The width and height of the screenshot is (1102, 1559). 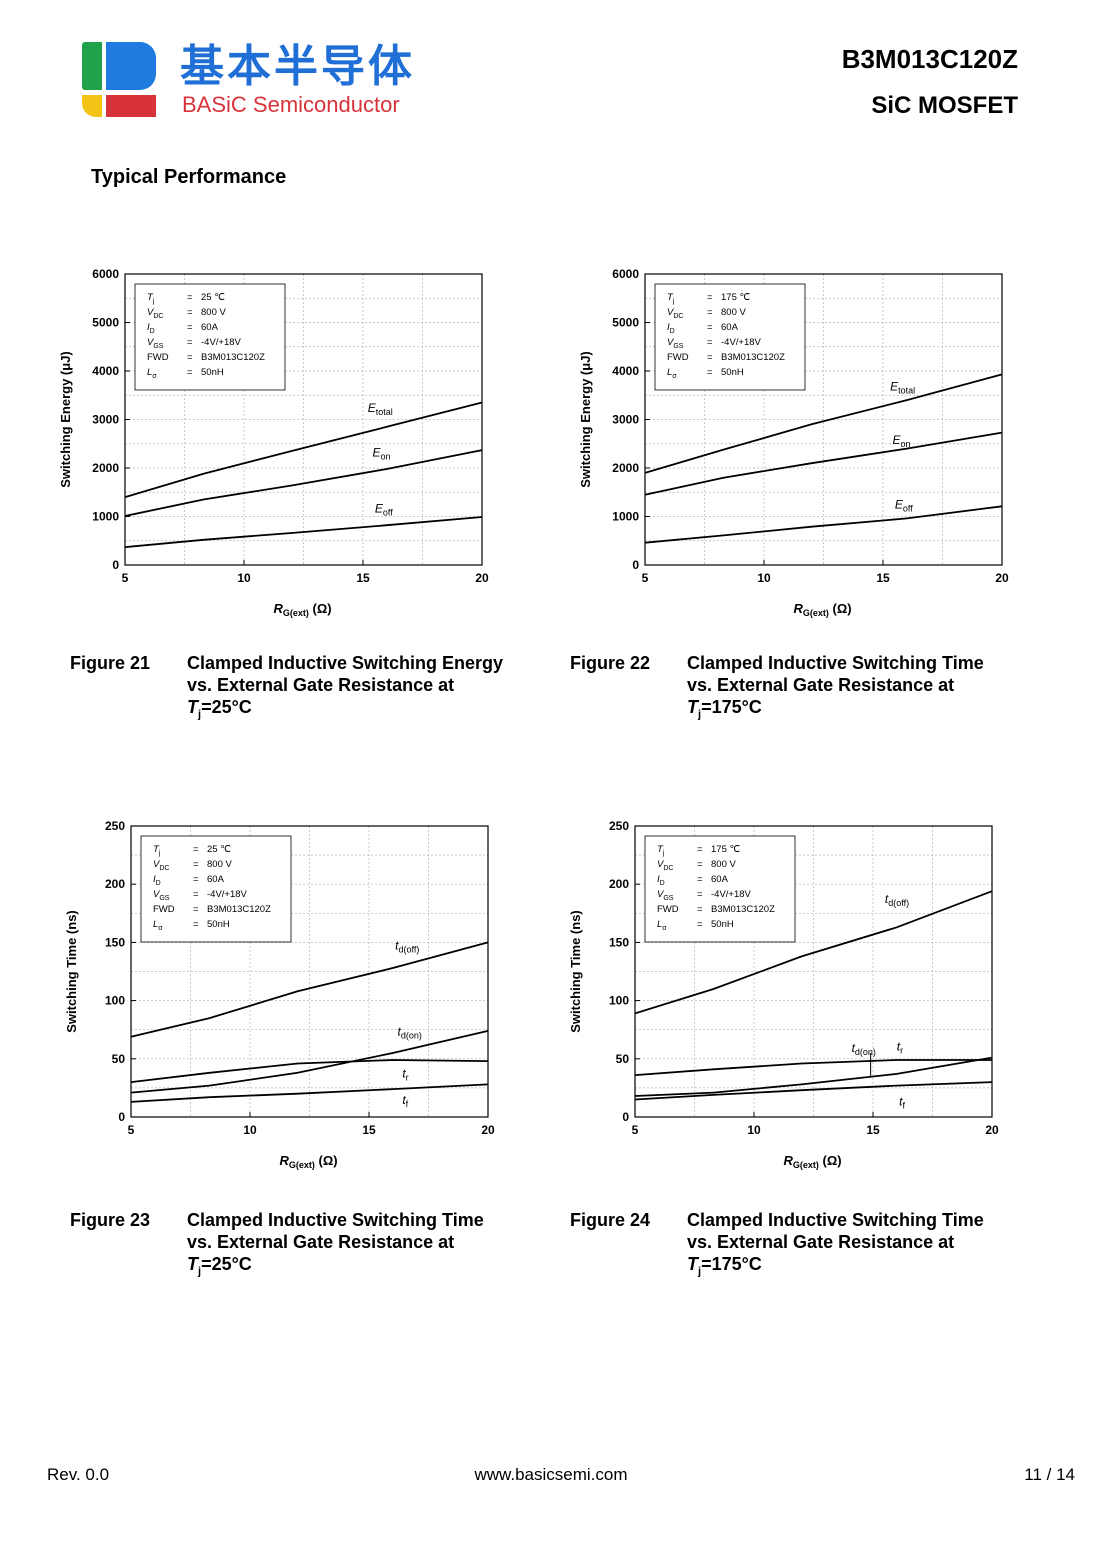 What do you see at coordinates (303, 532) in the screenshot?
I see `series-line-E-off` at bounding box center [303, 532].